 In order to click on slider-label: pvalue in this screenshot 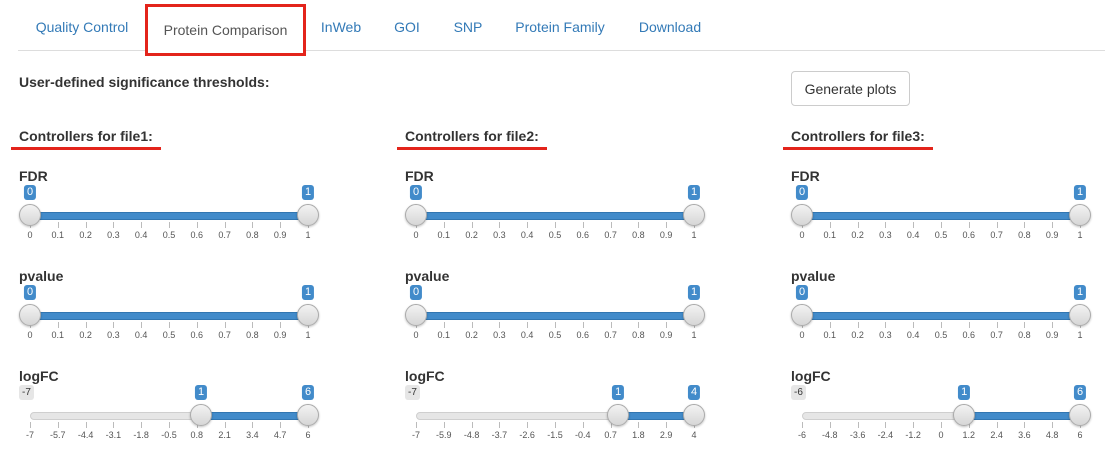, I will do `click(41, 276)`.